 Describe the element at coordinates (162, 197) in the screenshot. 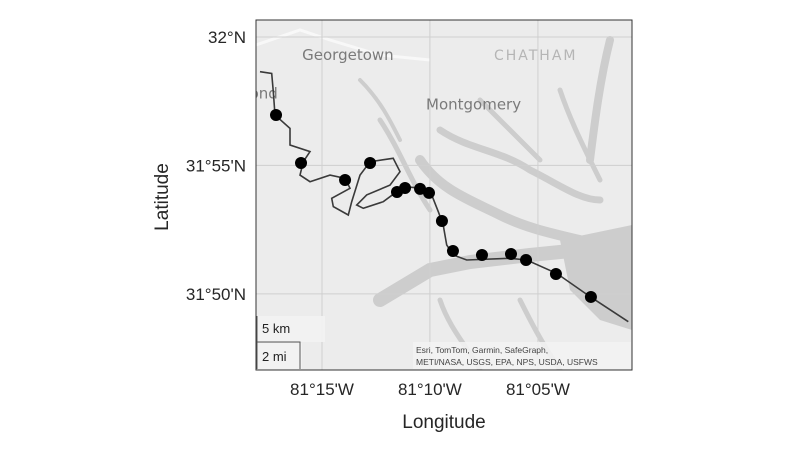

I see `y-axis-label: Latitude` at that location.